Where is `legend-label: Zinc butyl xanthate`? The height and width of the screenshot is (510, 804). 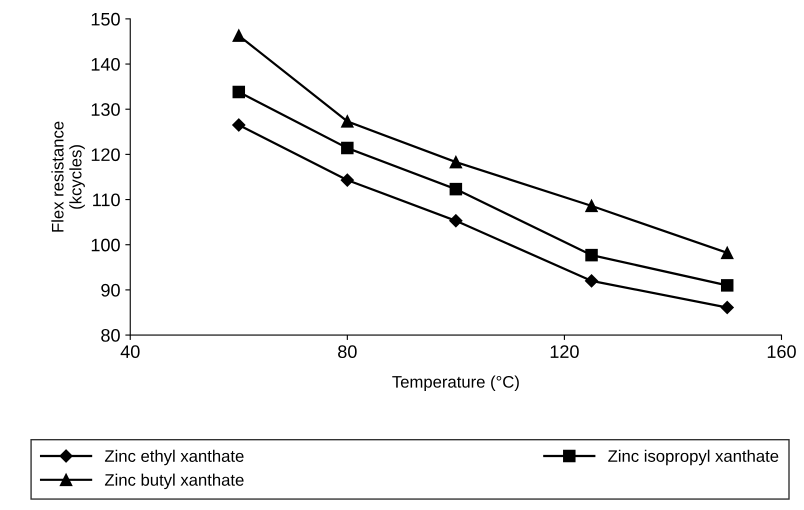 legend-label: Zinc butyl xanthate is located at coordinates (174, 482).